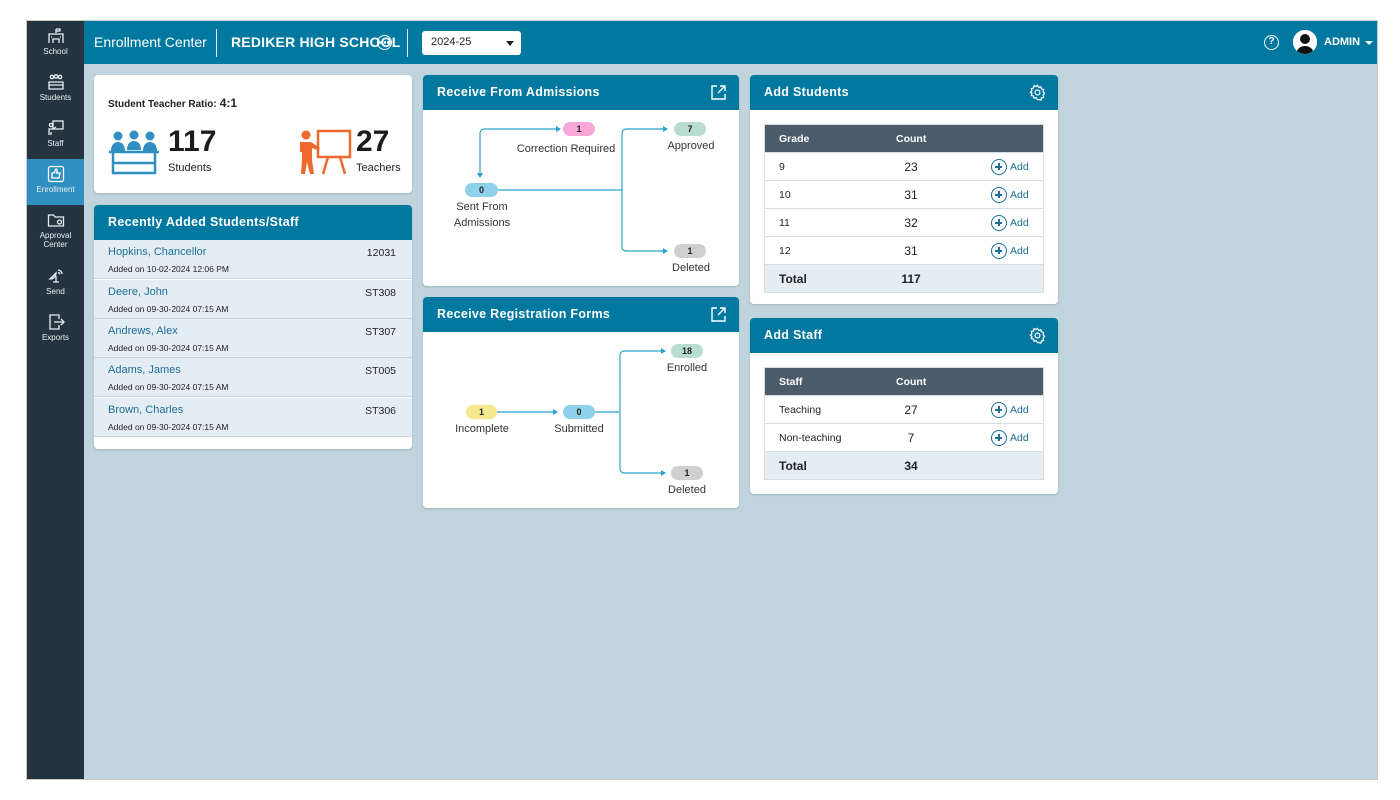  I want to click on add-staff-header: Add Staff, so click(904, 335).